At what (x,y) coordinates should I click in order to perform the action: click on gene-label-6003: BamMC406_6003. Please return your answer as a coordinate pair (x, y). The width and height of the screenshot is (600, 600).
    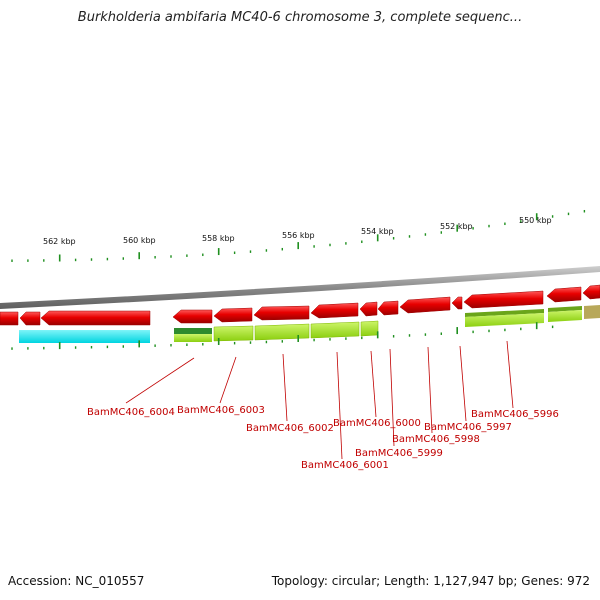
    Looking at the image, I should click on (221, 410).